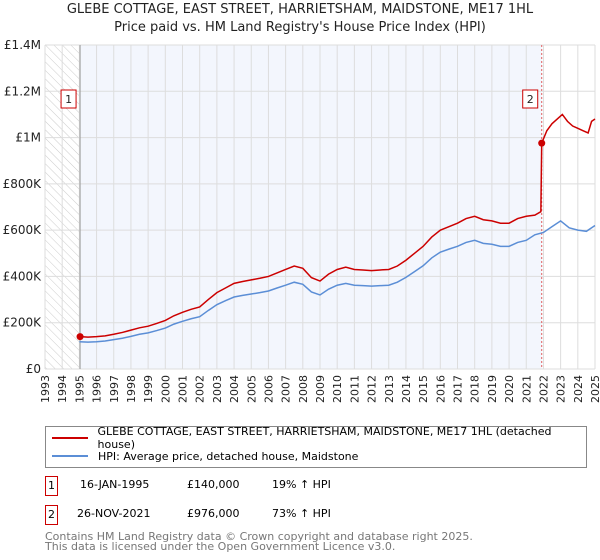 The height and width of the screenshot is (560, 600). I want to click on x-tick-label: 2015, so click(423, 389).